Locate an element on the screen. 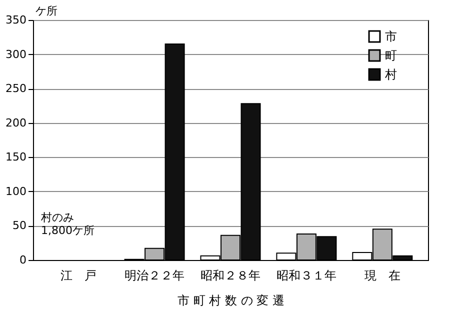 Image resolution: width=450 pixels, height=331 pixels. x-tick-label: 現 在 is located at coordinates (382, 275).